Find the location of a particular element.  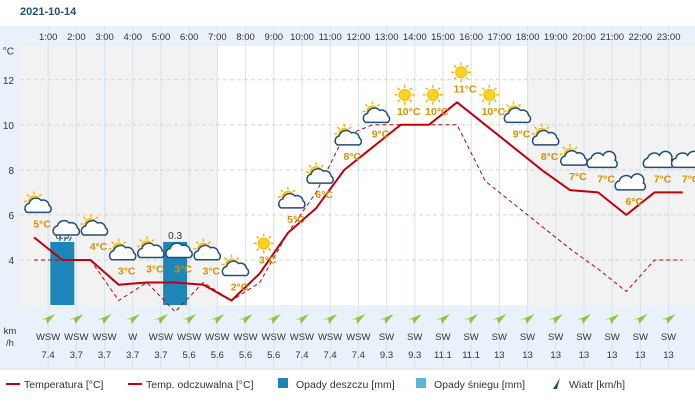

hour-label: 10:00 is located at coordinates (302, 37).